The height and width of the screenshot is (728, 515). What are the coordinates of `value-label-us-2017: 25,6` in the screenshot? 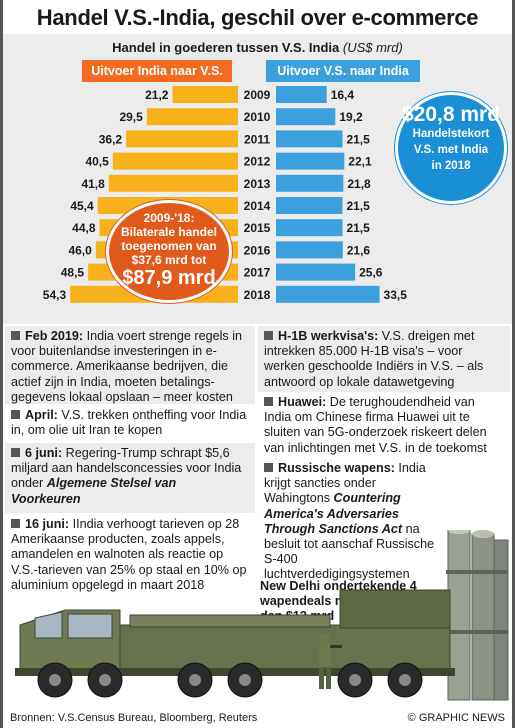 It's located at (371, 273).